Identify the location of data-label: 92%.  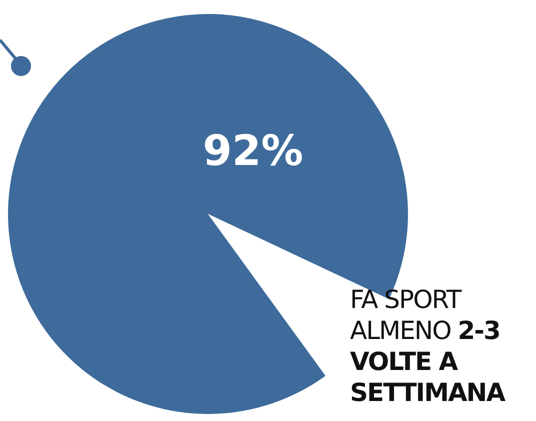
(253, 150).